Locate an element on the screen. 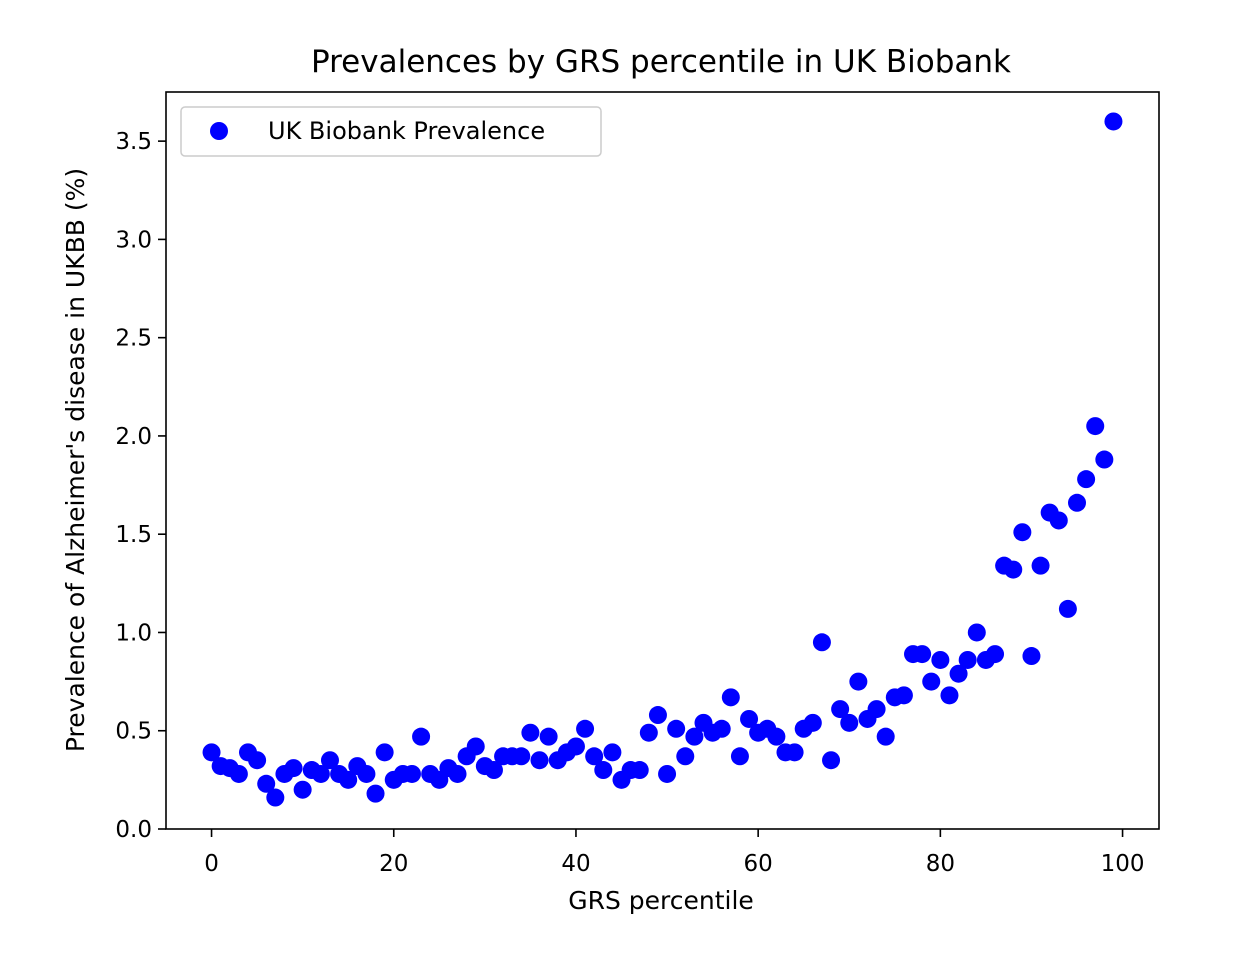  legend-marker is located at coordinates (219, 131).